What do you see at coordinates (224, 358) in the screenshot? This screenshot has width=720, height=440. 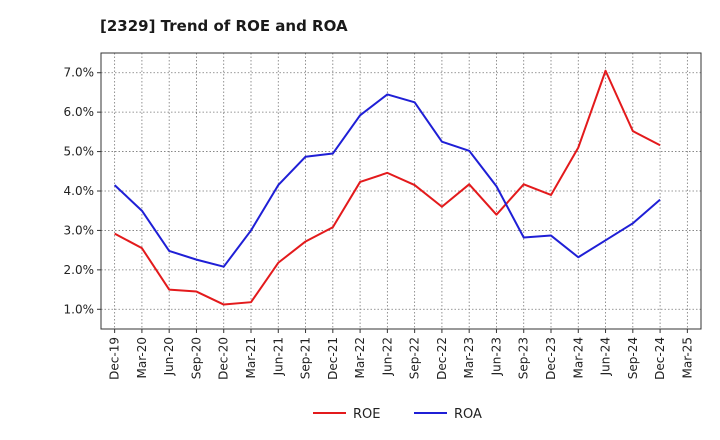 I see `x-tick-label: Dec-20` at bounding box center [224, 358].